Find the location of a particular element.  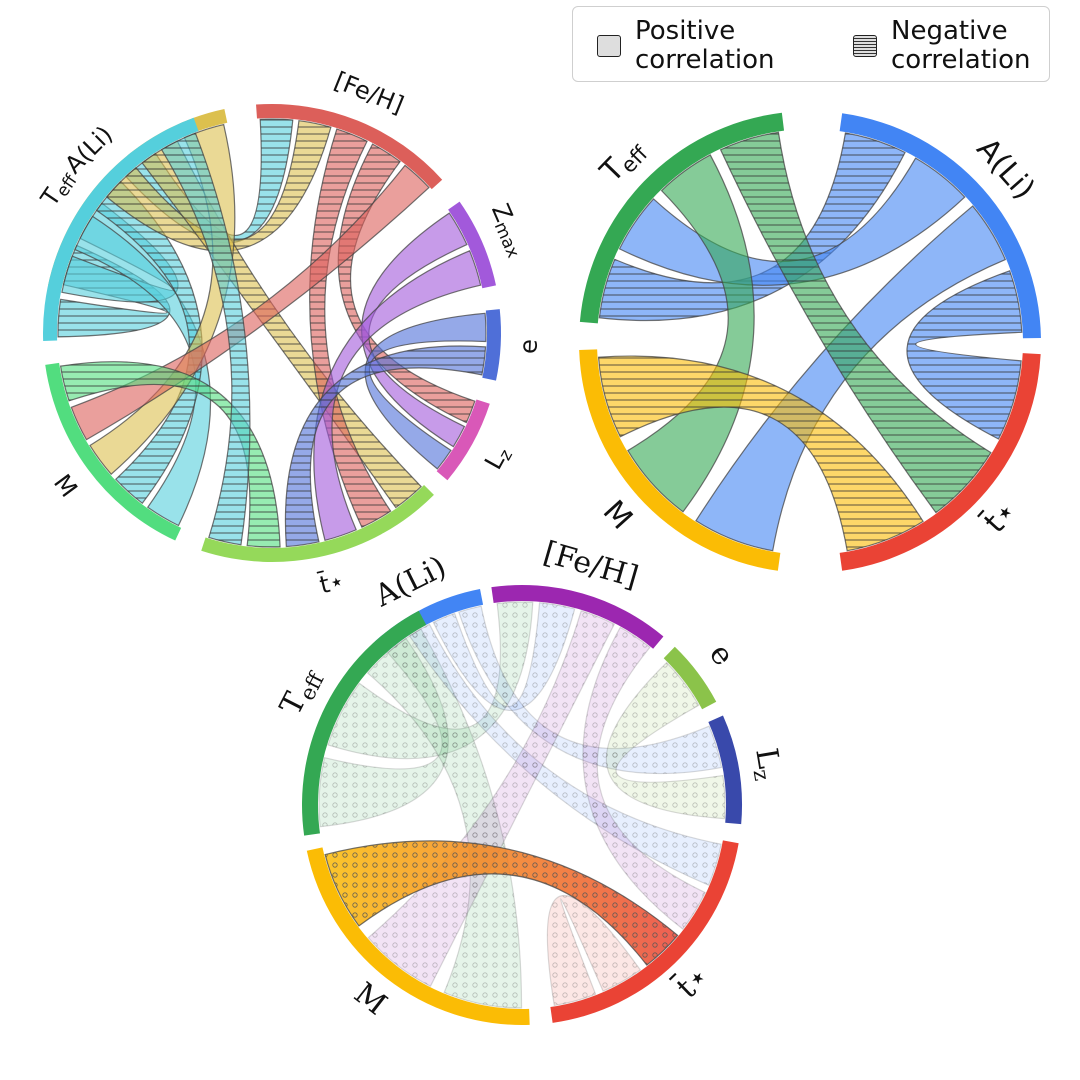

bottom-segment-Teff is located at coordinates (364, 723).